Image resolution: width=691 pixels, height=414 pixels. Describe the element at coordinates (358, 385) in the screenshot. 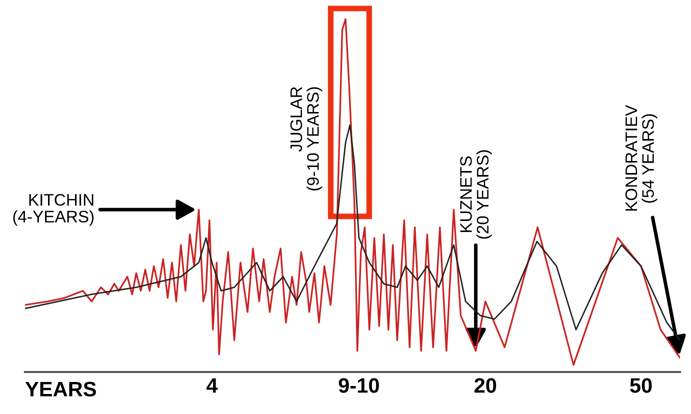

I see `x-tick-label: 9-10` at that location.